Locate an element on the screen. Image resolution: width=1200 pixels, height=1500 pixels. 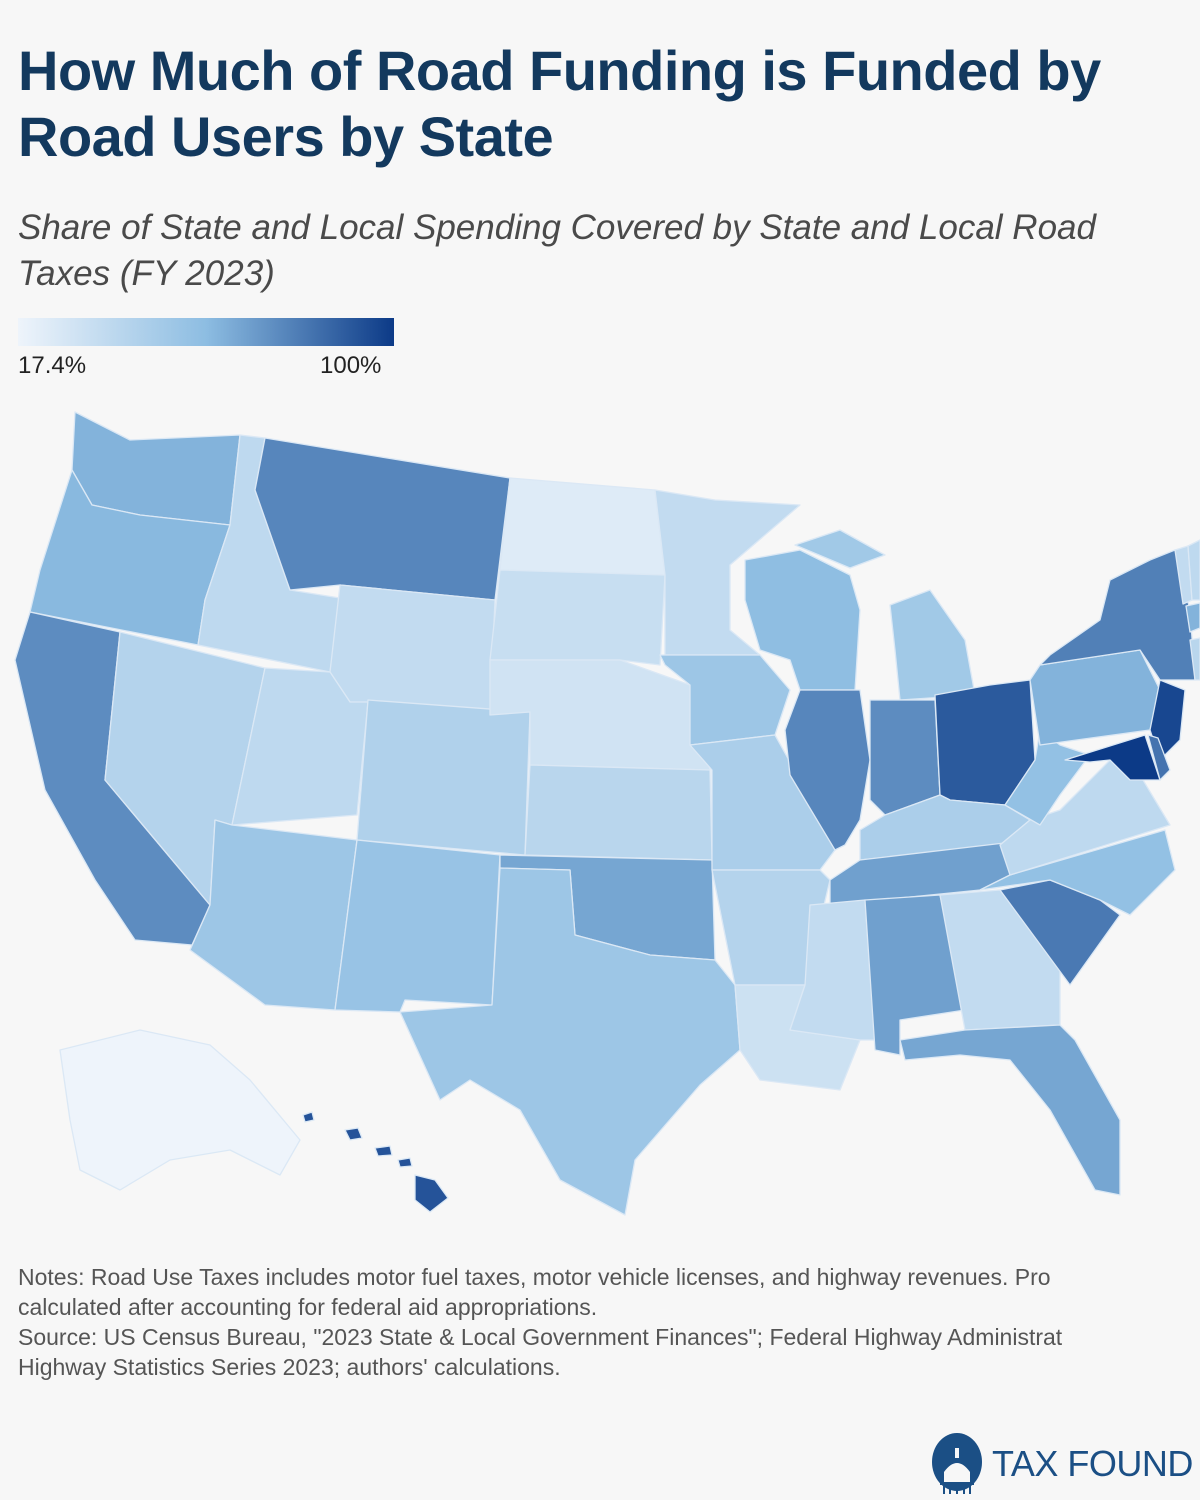
state-WV is located at coordinates (1047, 777).